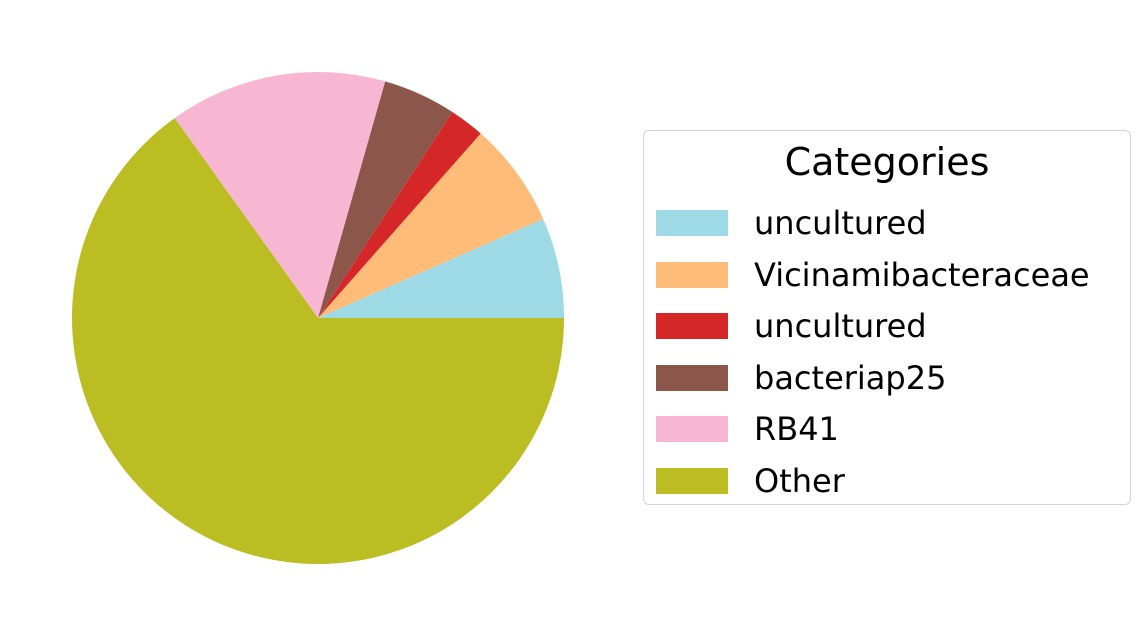 The image size is (1142, 636). Describe the element at coordinates (799, 480) in the screenshot. I see `legend-label: Other` at that location.